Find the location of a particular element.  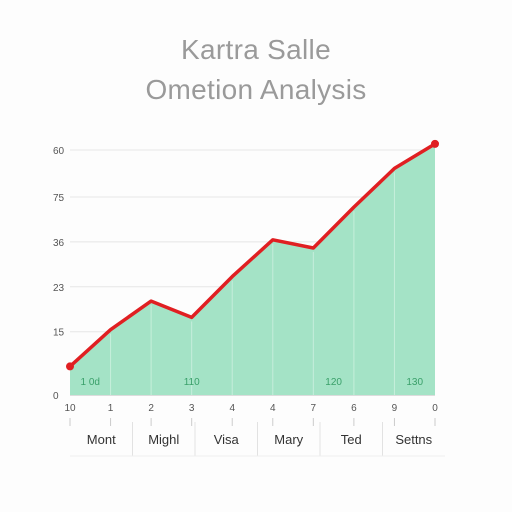

category-label: Settns is located at coordinates (413, 439).